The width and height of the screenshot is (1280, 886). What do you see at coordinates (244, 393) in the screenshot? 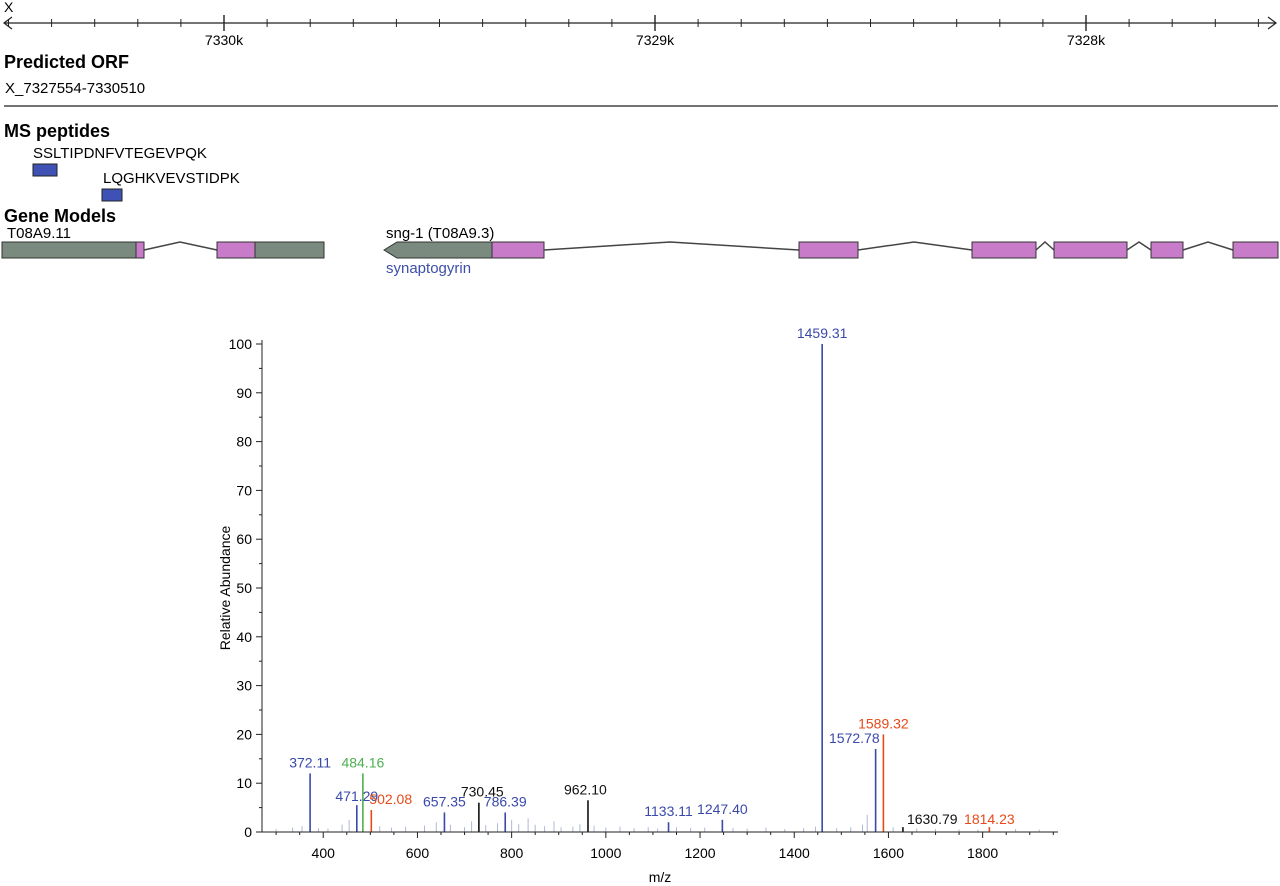
I see `y-tick-label: 90` at bounding box center [244, 393].